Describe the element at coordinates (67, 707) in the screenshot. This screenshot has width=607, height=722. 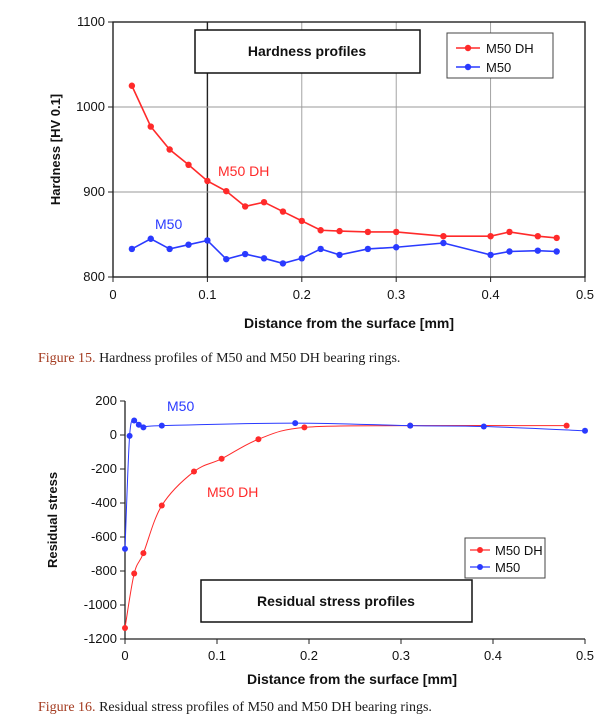
I see `figure-16-label: Figure 16.` at that location.